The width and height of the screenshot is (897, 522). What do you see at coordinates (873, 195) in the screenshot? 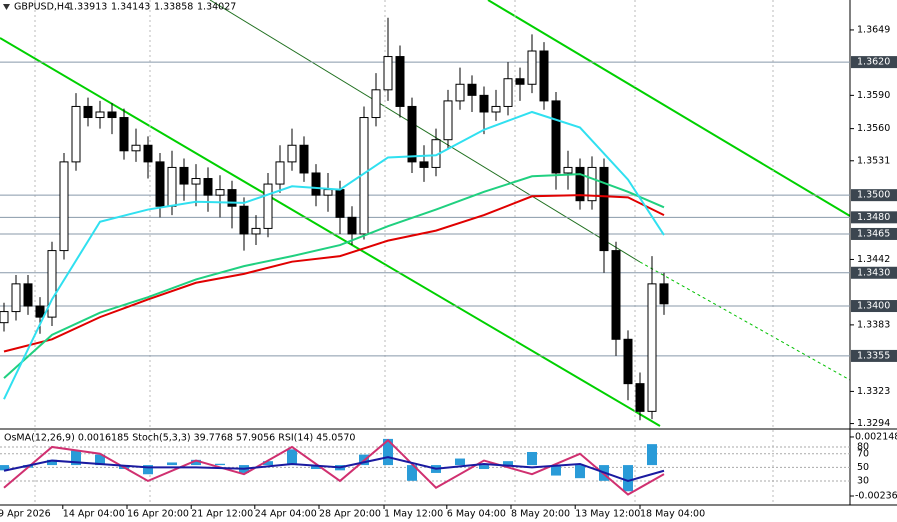
I see `level-label: 1.3500` at bounding box center [873, 195].